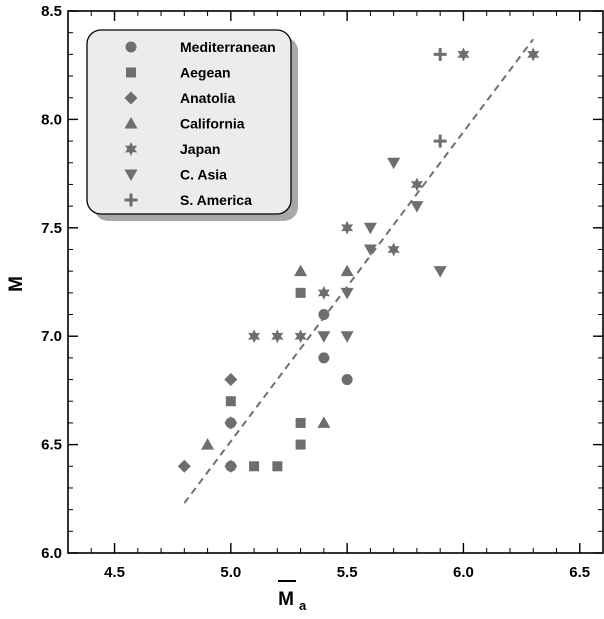 This screenshot has height=619, width=604. What do you see at coordinates (16, 284) in the screenshot?
I see `y-axis-title: M` at bounding box center [16, 284].